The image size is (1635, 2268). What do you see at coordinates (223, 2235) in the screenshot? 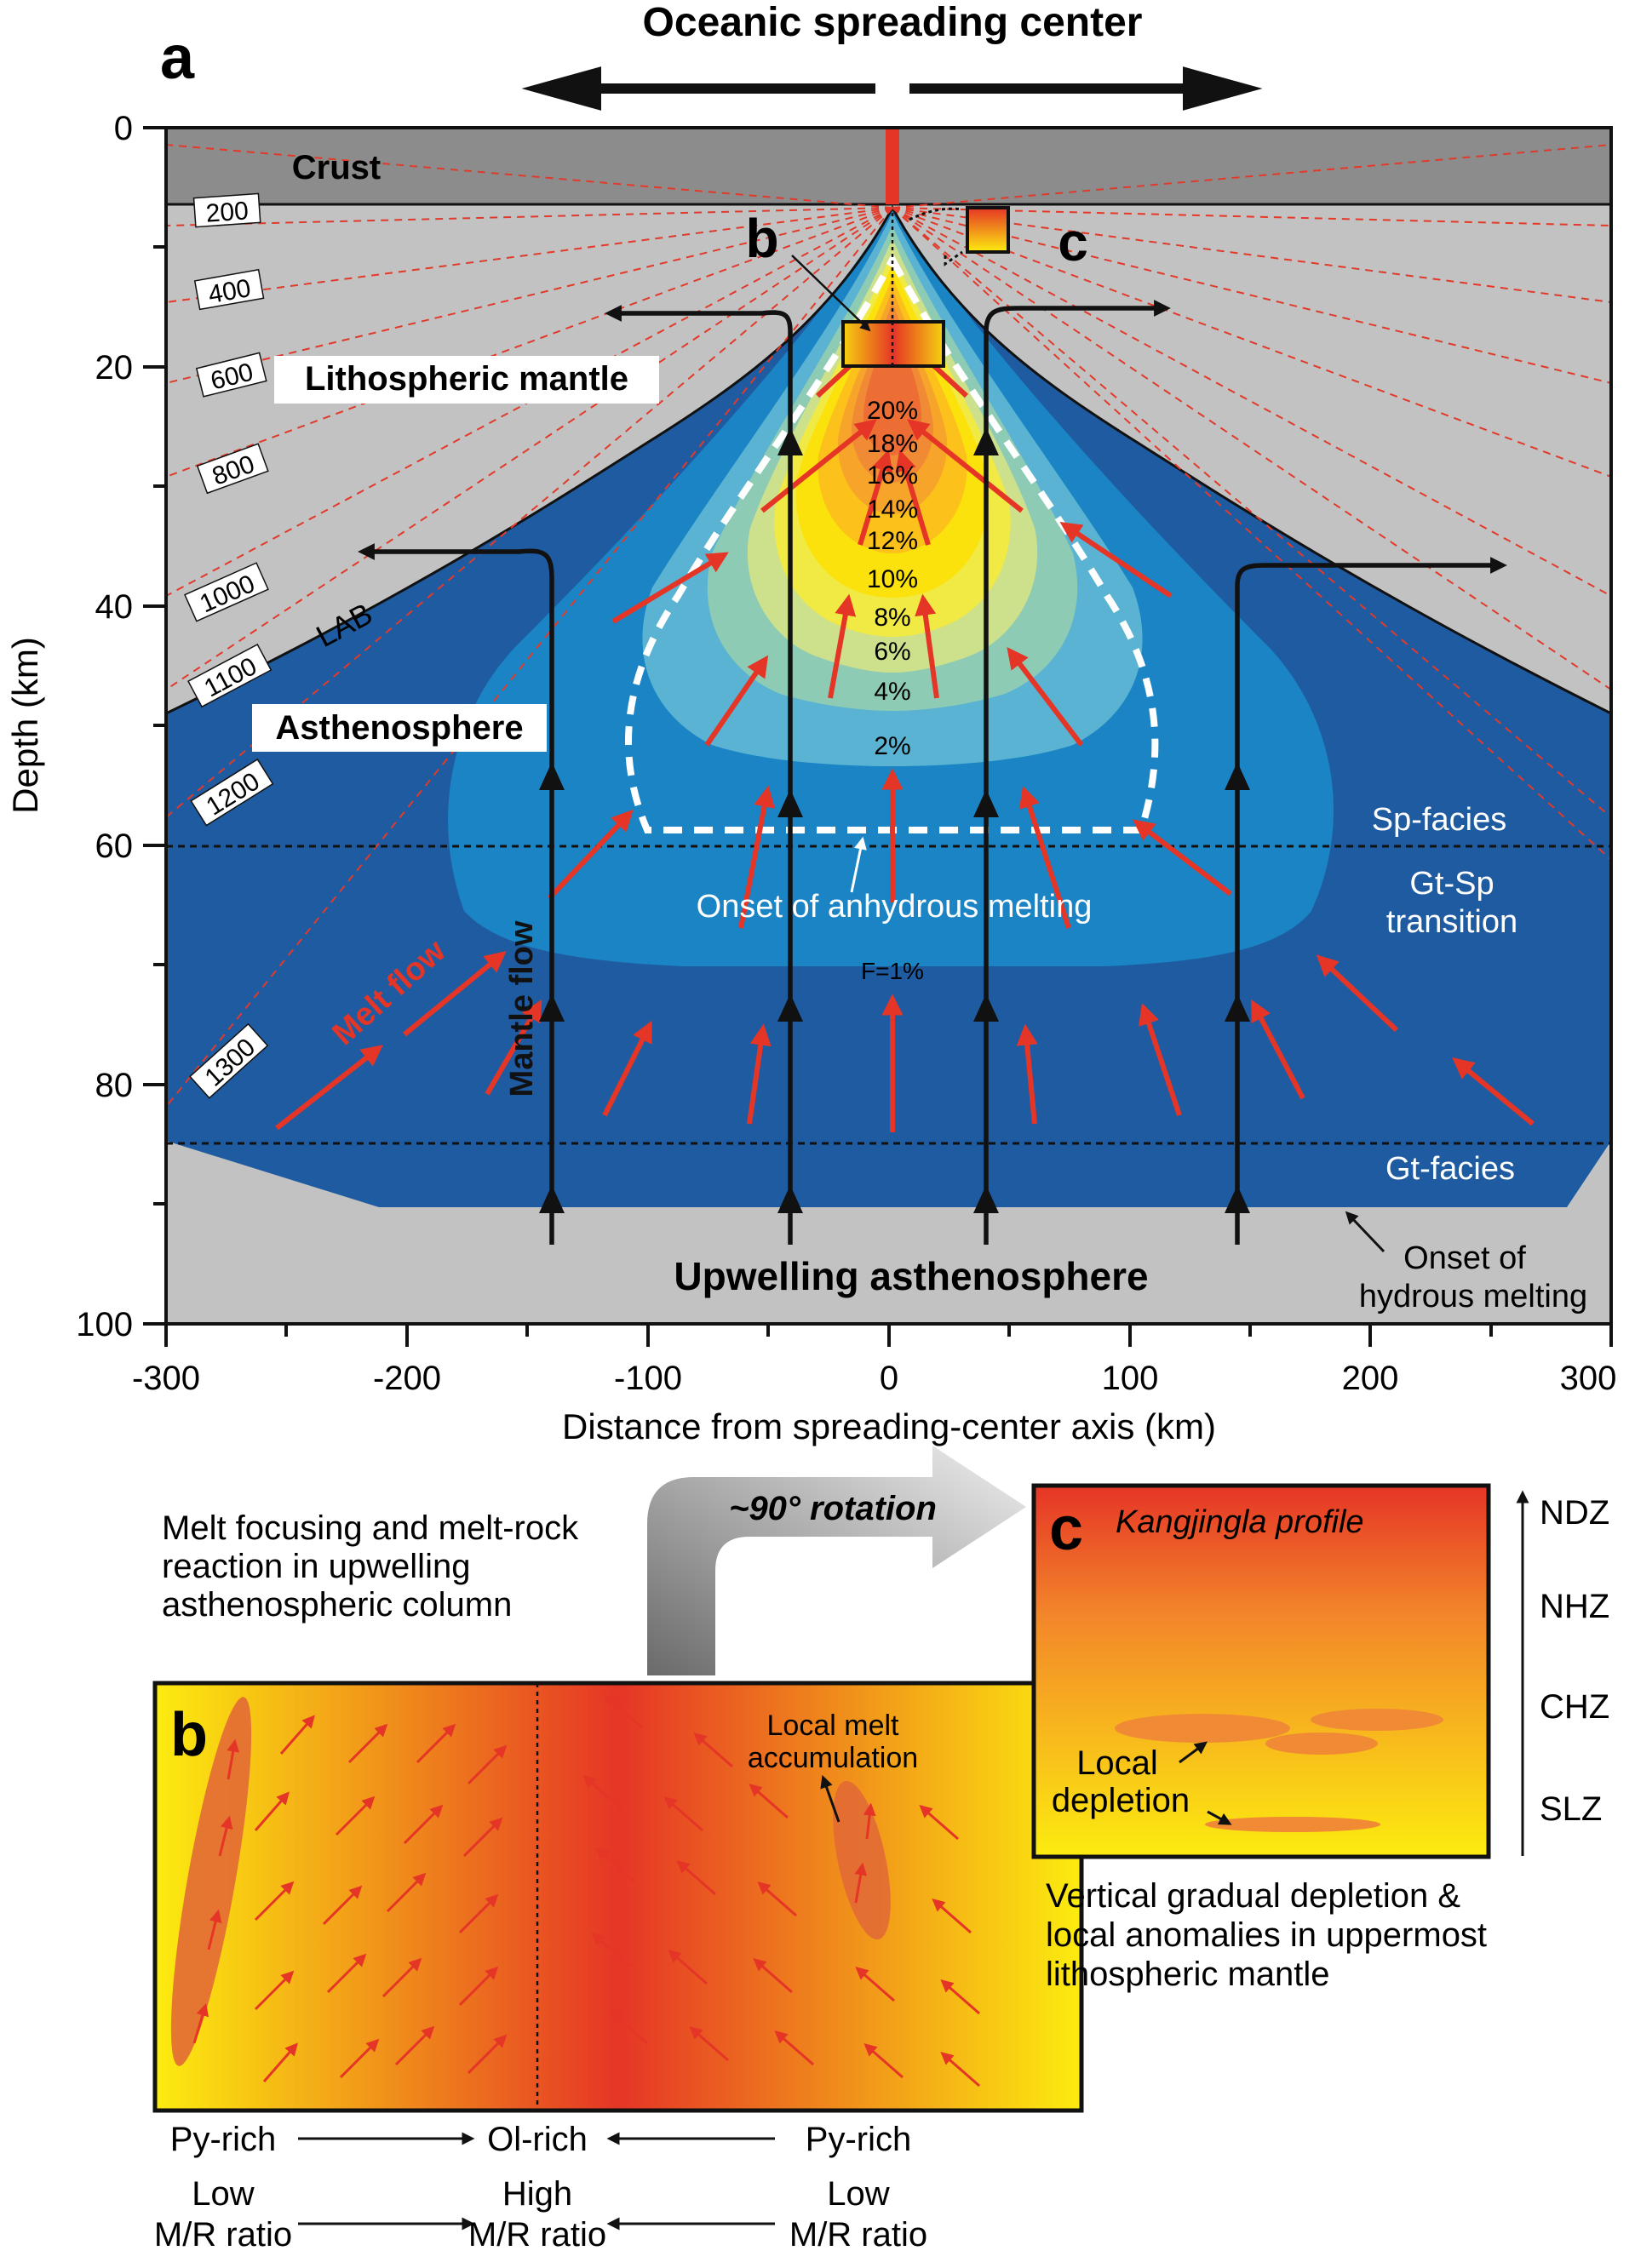
I see `mr-ratio-left-label: M/R ratio` at bounding box center [223, 2235].